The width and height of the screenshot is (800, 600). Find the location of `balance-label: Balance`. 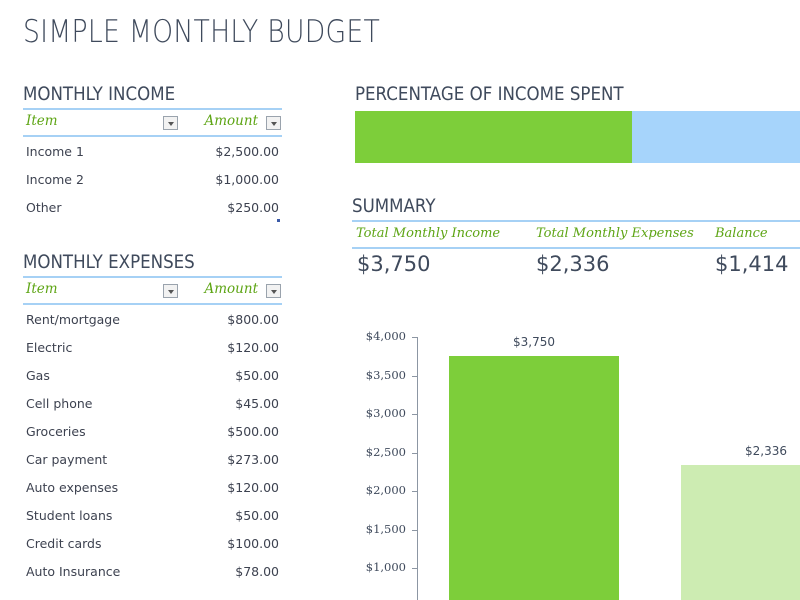

balance-label: Balance is located at coordinates (741, 233).